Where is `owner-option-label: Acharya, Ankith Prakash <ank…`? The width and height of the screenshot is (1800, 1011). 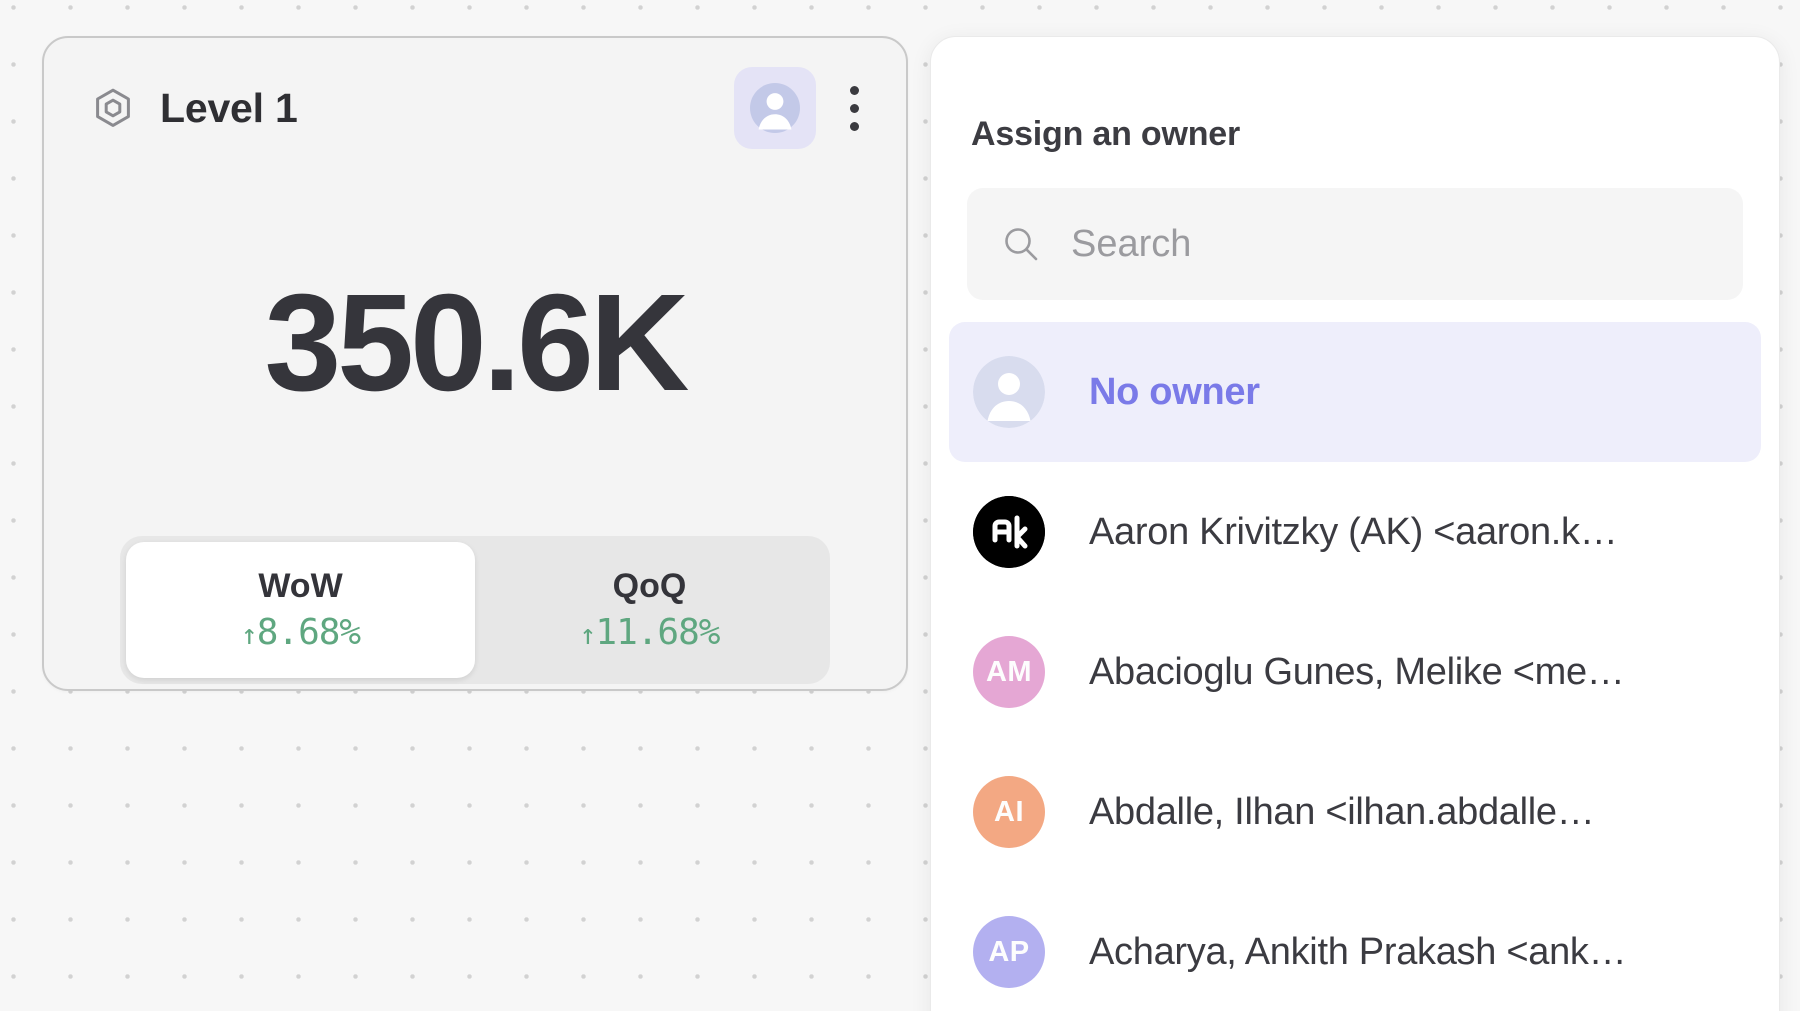 owner-option-label: Acharya, Ankith Prakash <ank… is located at coordinates (1358, 951).